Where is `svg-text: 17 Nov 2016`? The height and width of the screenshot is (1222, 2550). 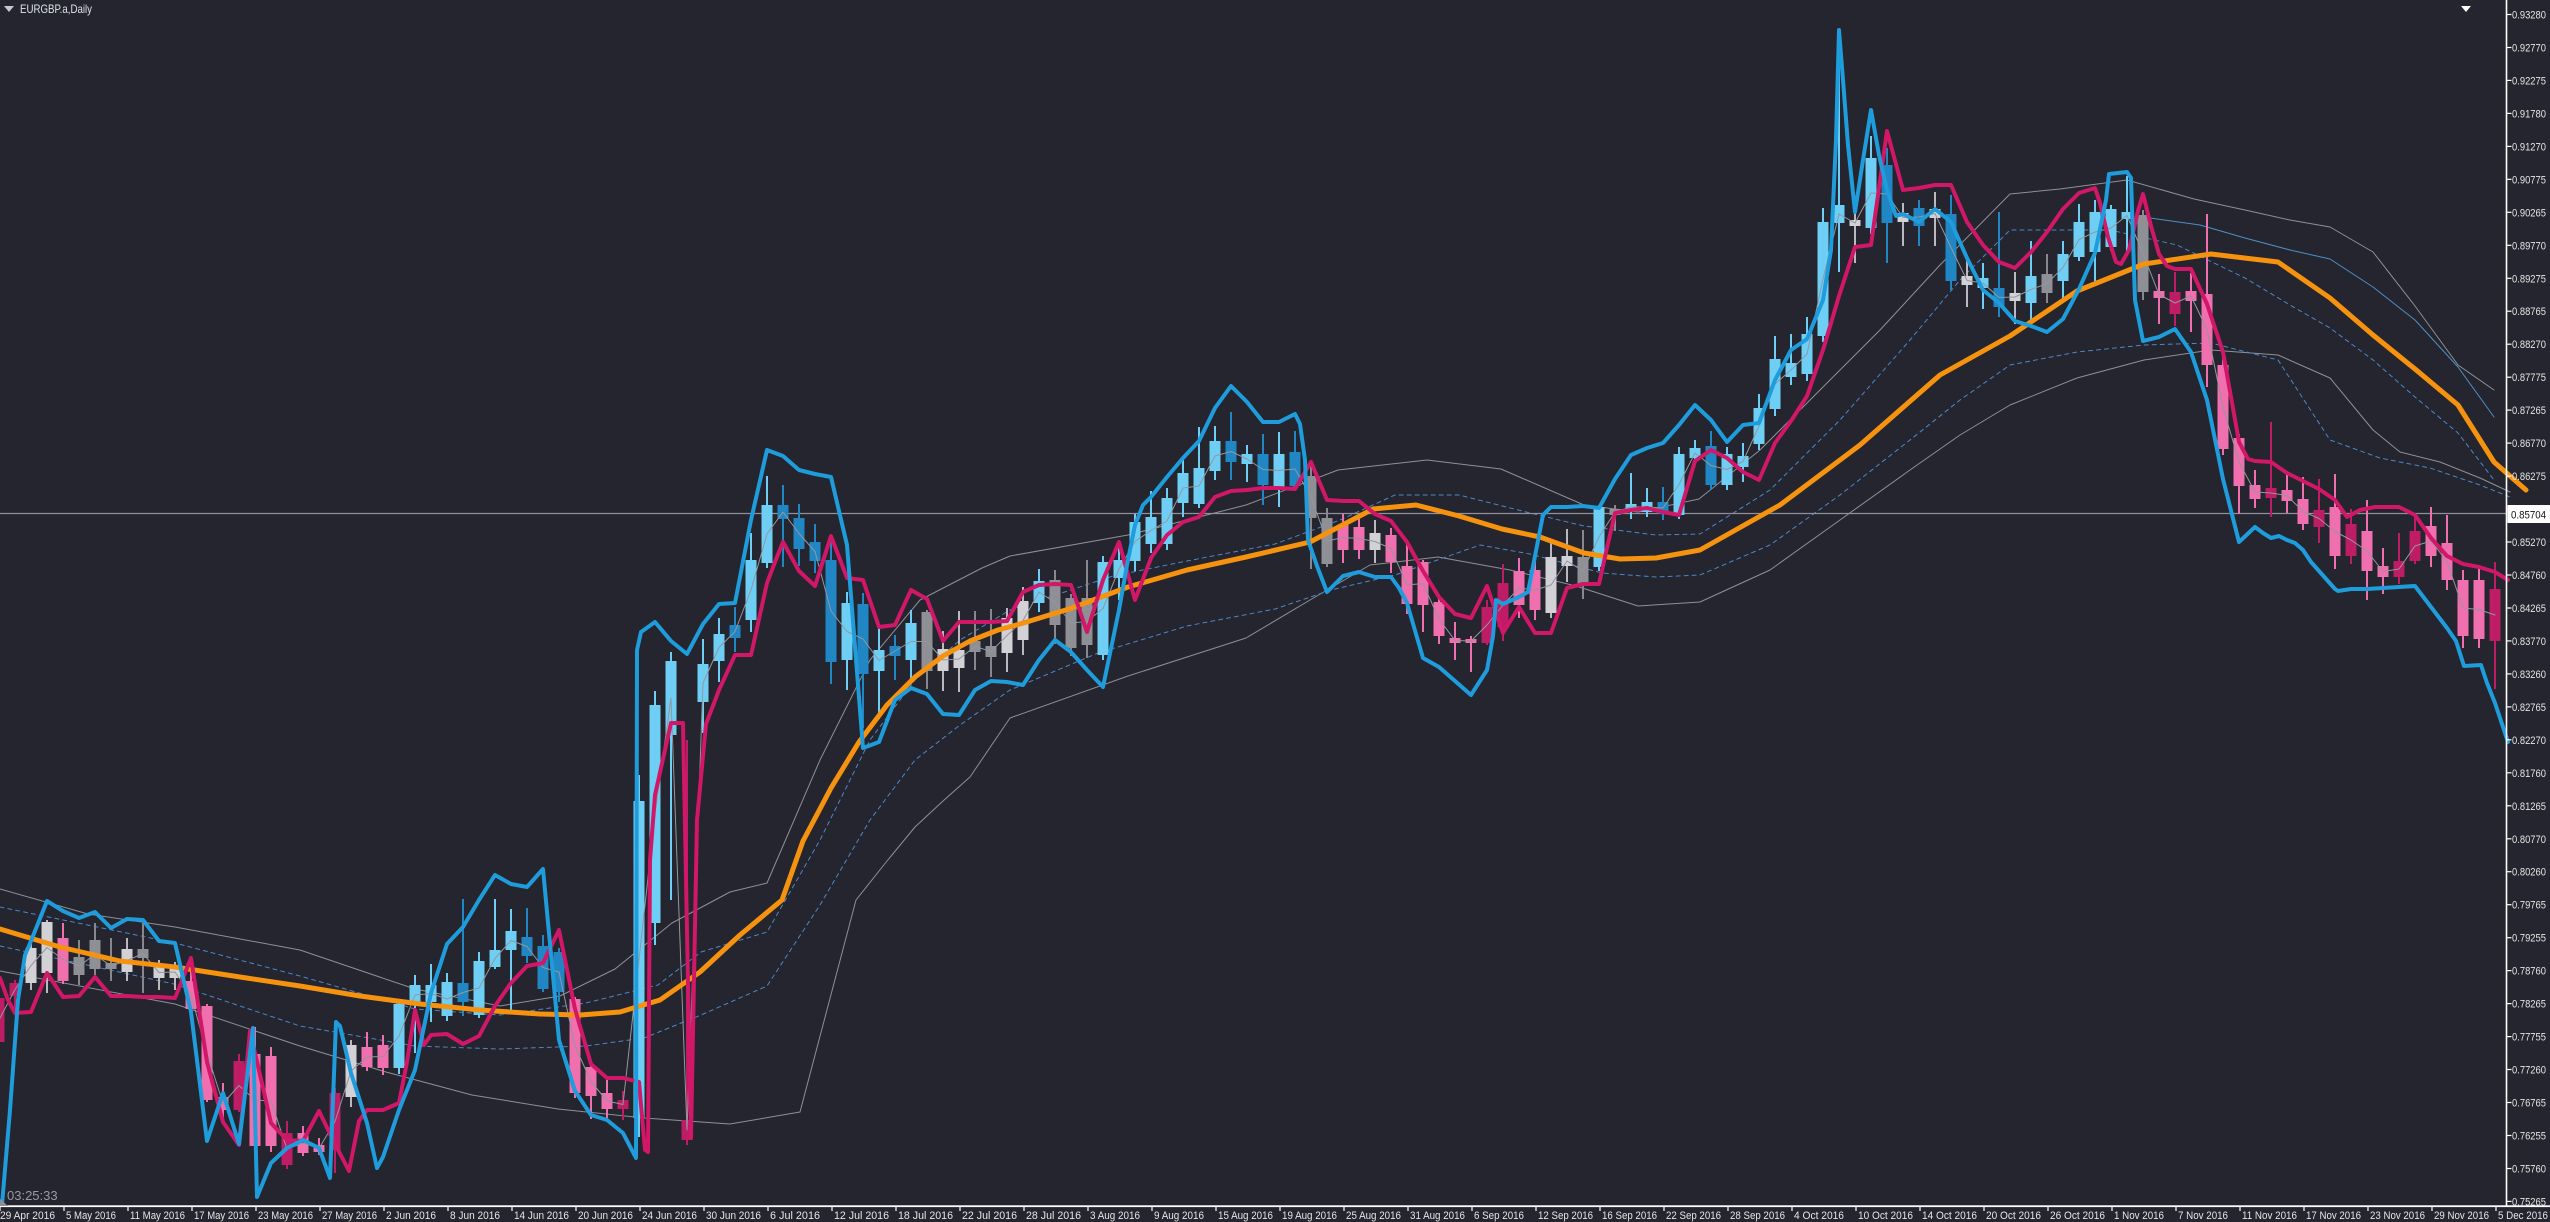
svg-text: 17 Nov 2016 is located at coordinates (2333, 1216).